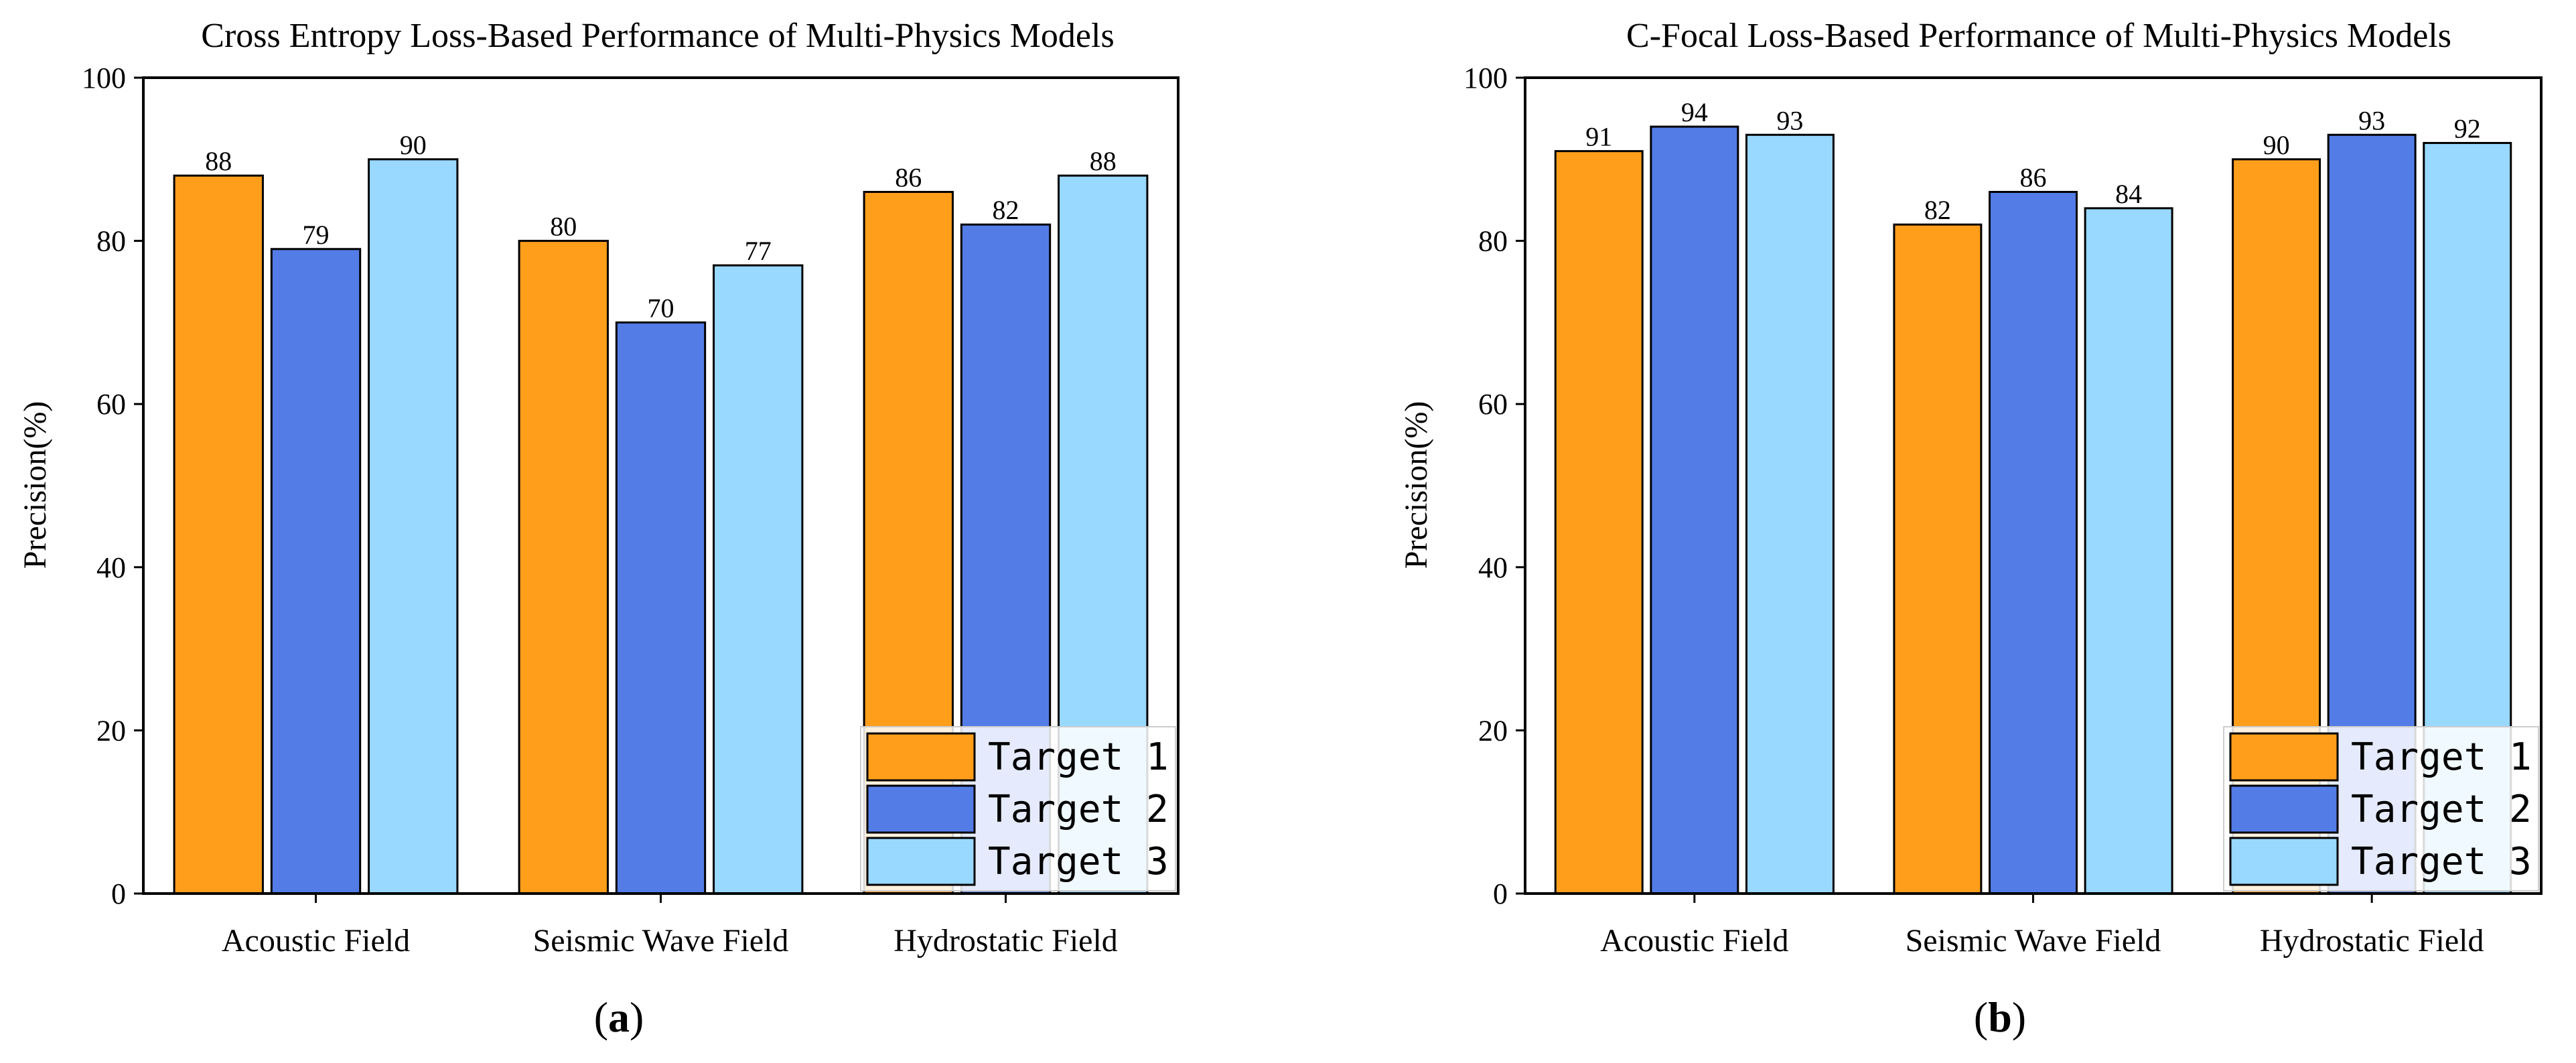 The height and width of the screenshot is (1063, 2576). I want to click on bar-value-label: 94, so click(1694, 112).